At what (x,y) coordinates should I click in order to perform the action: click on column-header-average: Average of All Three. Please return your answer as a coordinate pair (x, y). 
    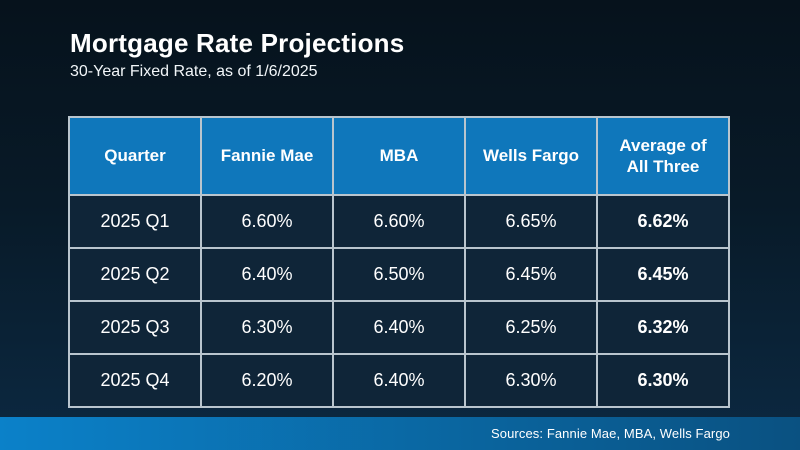
    Looking at the image, I should click on (663, 156).